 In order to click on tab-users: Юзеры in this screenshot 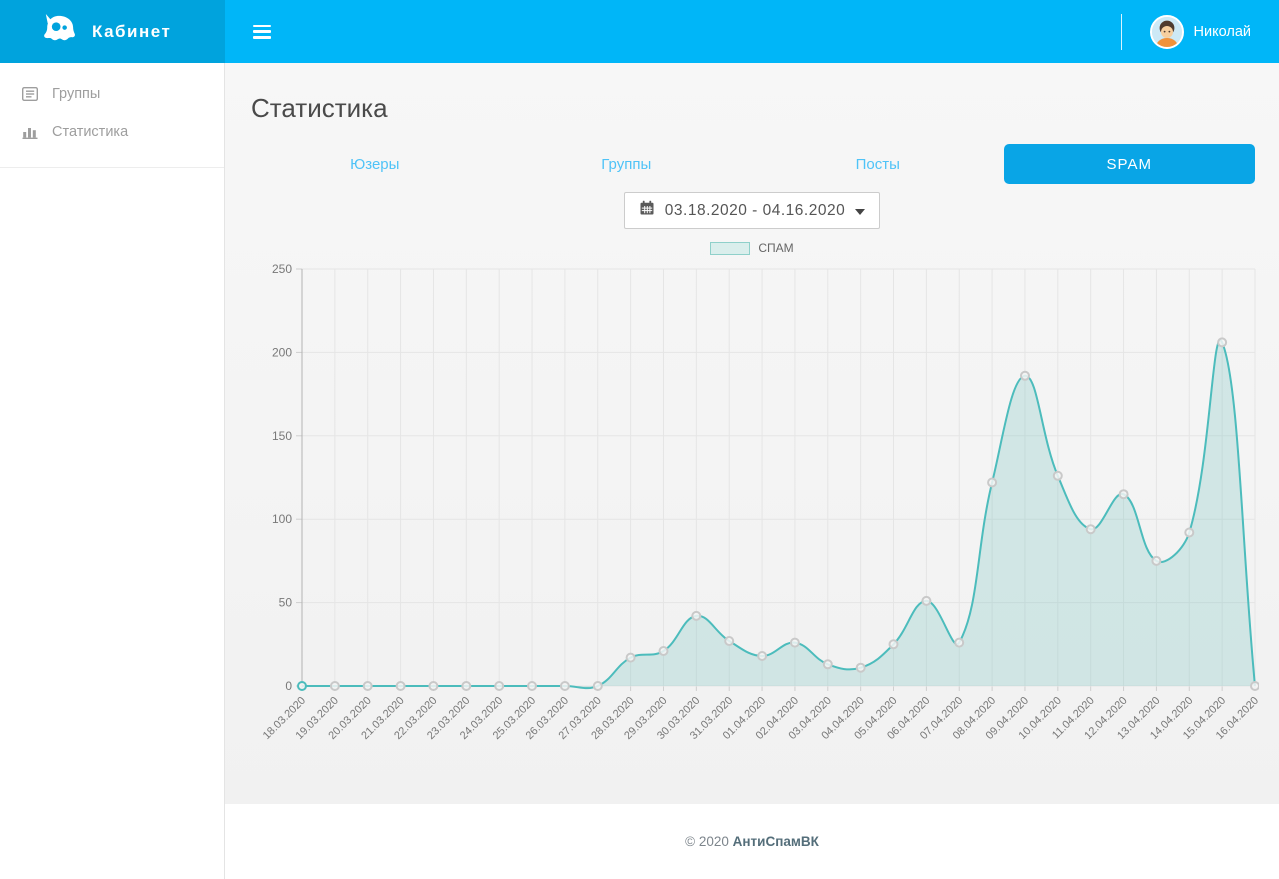, I will do `click(375, 164)`.